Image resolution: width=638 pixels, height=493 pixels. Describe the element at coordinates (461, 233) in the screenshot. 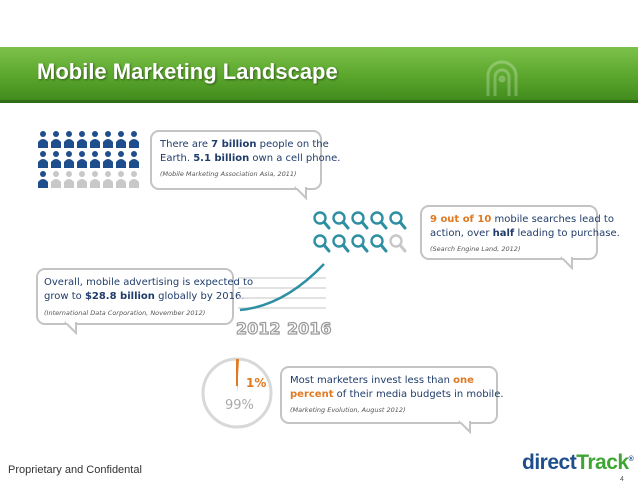

I see `search-line2-pre: action, over` at that location.